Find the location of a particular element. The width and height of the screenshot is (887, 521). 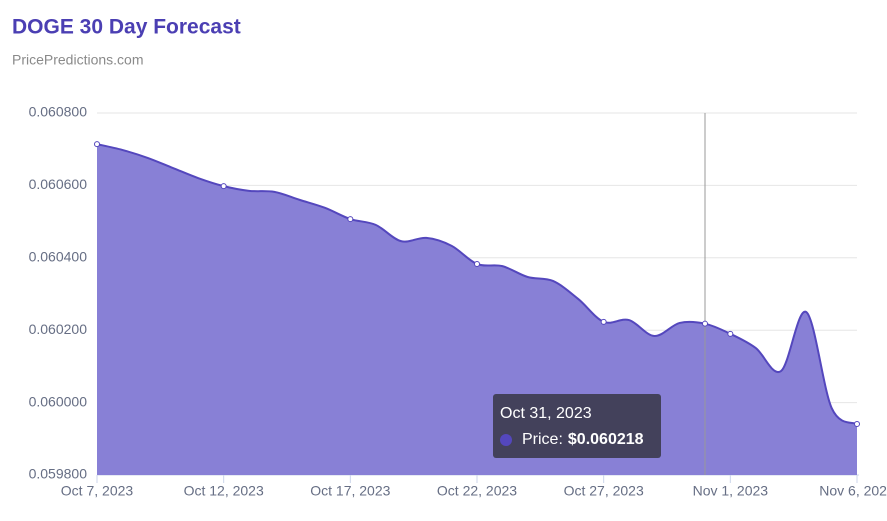

y-tick-label: 0.060800 is located at coordinates (58, 112).